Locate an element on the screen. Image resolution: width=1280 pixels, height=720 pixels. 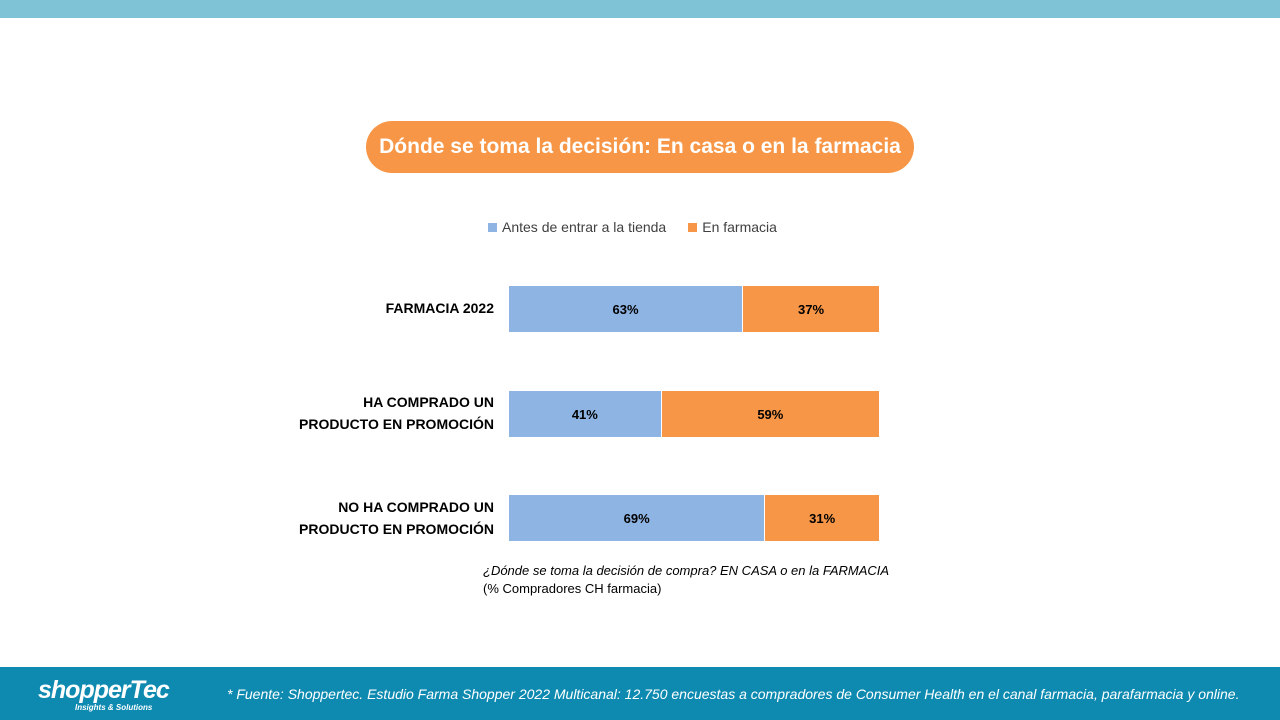
bar-row-bought-promotion: 41% 59% is located at coordinates (694, 414).